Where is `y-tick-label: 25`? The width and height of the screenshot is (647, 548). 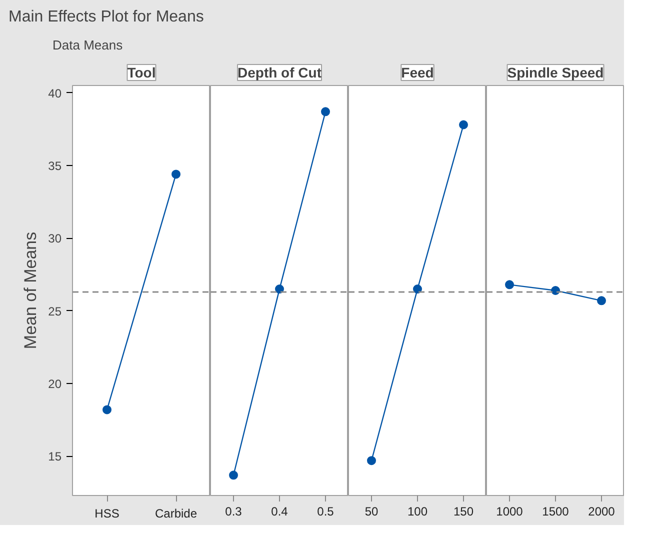
y-tick-label: 25 is located at coordinates (55, 311).